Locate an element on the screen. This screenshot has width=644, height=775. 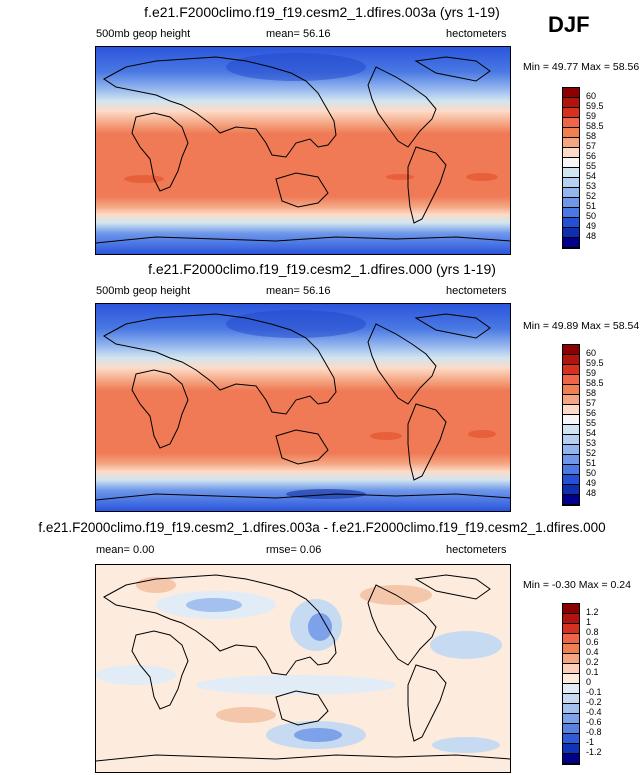
colorbar-tick-label: 0.6 is located at coordinates (592, 642).